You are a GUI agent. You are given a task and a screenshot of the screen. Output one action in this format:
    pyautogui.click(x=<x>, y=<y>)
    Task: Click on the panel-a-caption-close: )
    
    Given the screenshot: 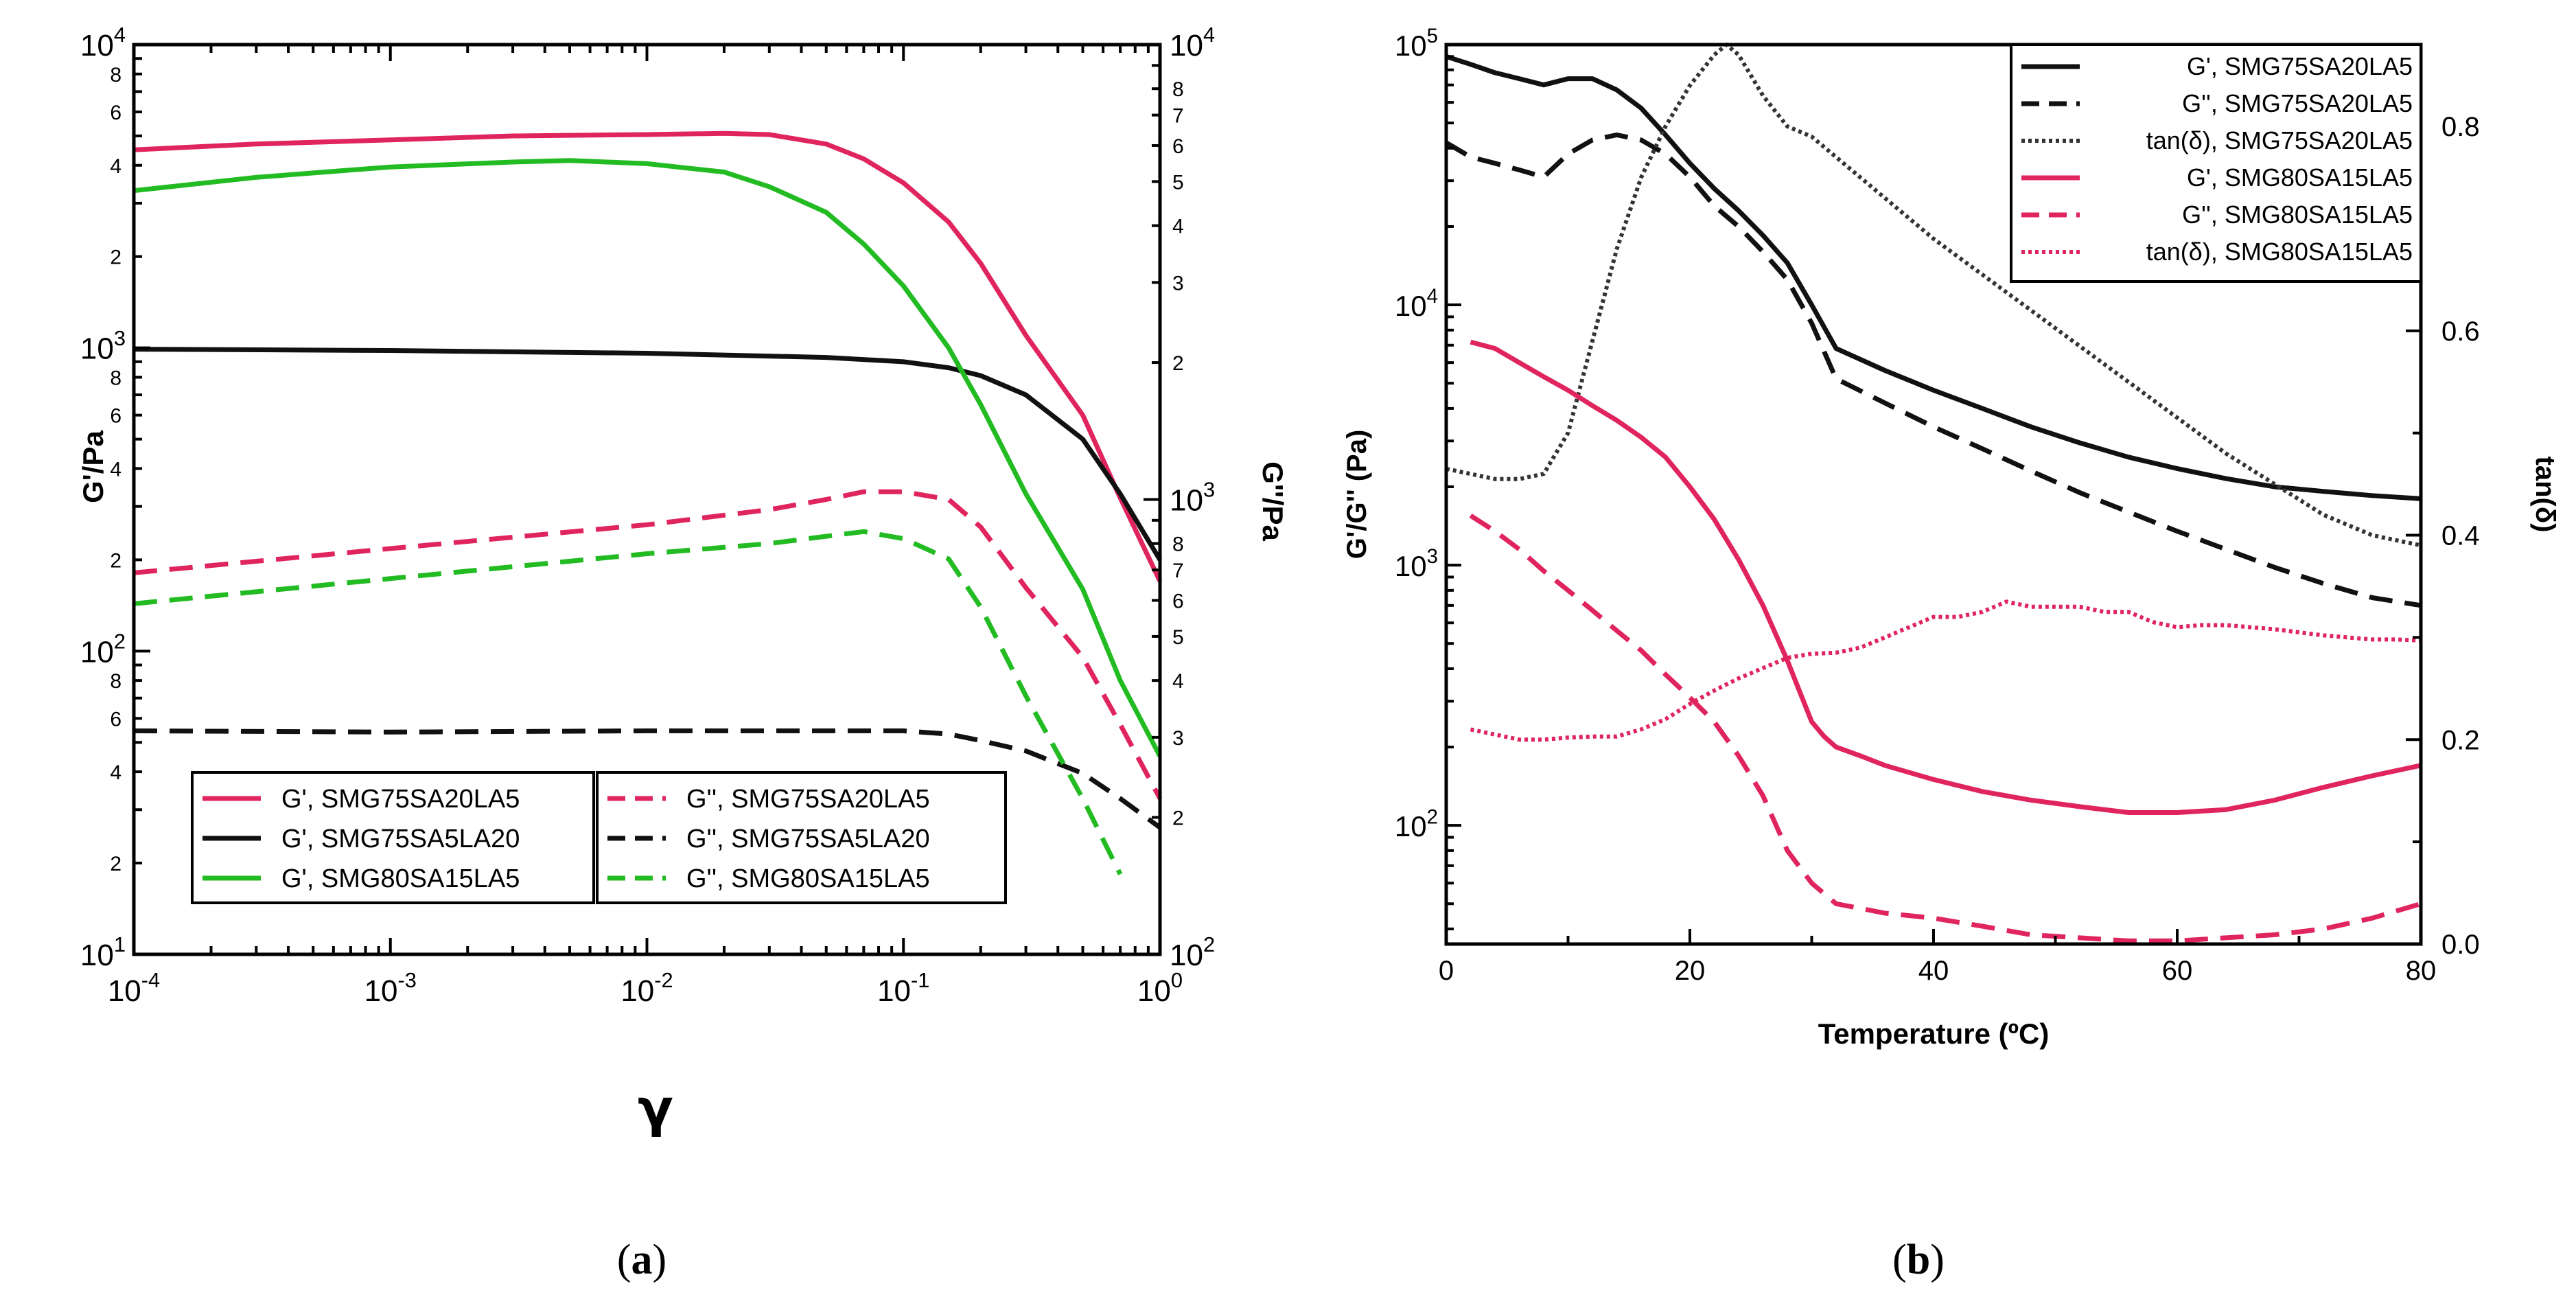 What is the action you would take?
    pyautogui.click(x=660, y=1260)
    